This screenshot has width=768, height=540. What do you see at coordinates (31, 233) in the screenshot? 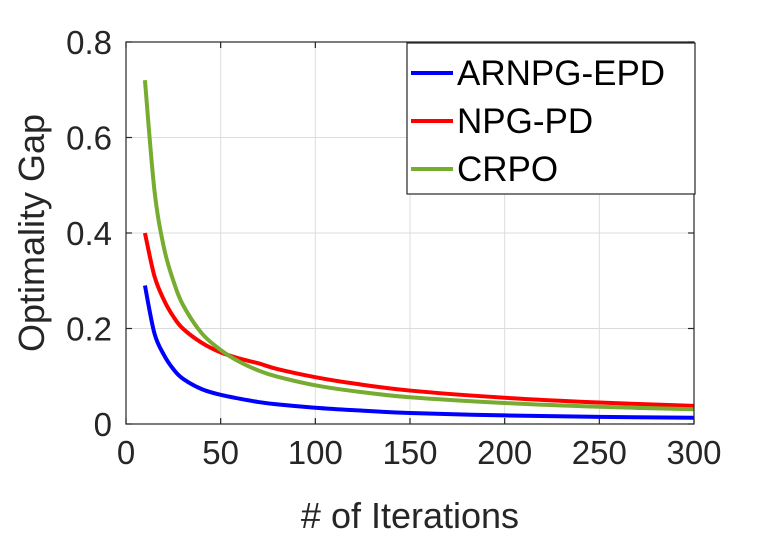
I see `y-axis-title: Optimality Gap` at bounding box center [31, 233].